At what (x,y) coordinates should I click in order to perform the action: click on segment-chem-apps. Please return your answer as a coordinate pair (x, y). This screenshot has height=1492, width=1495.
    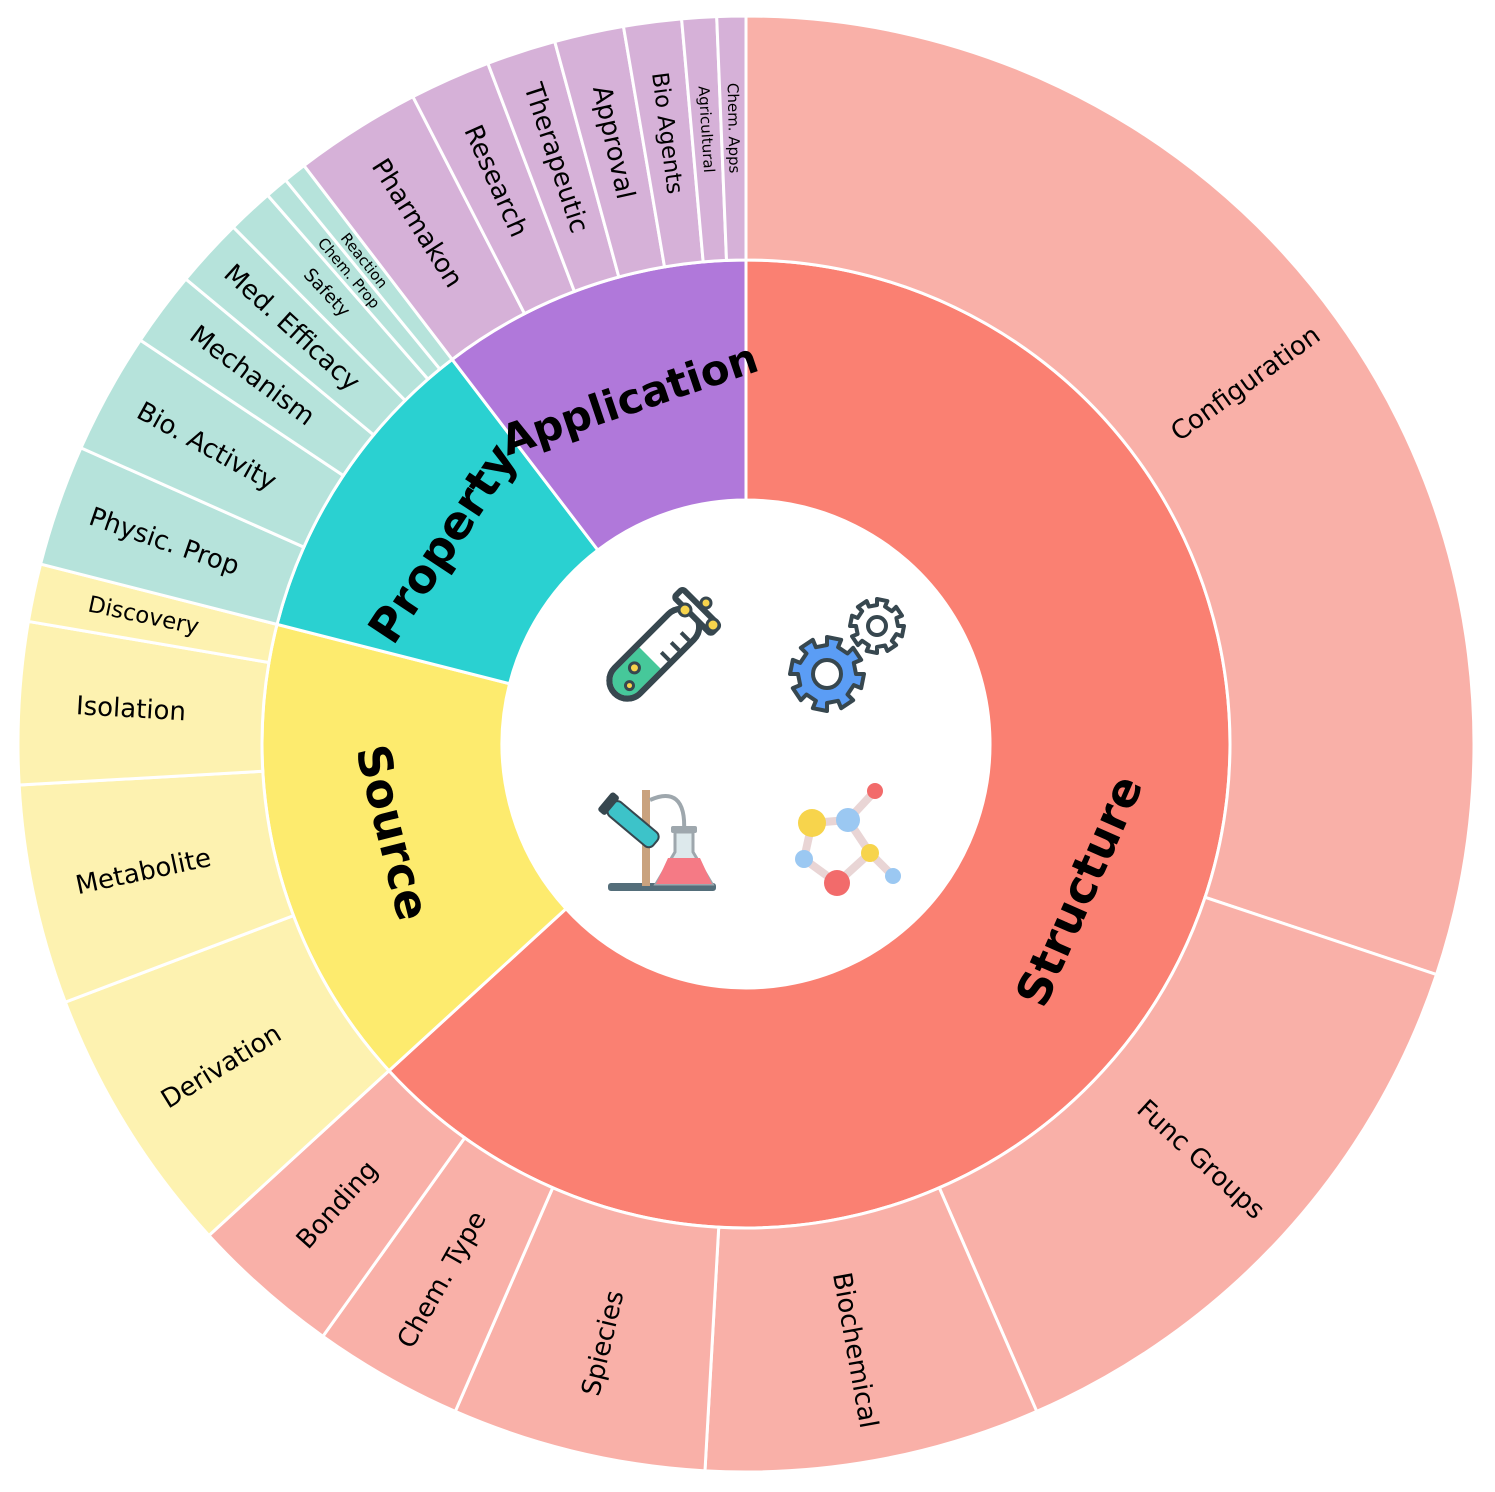
    Looking at the image, I should click on (731, 138).